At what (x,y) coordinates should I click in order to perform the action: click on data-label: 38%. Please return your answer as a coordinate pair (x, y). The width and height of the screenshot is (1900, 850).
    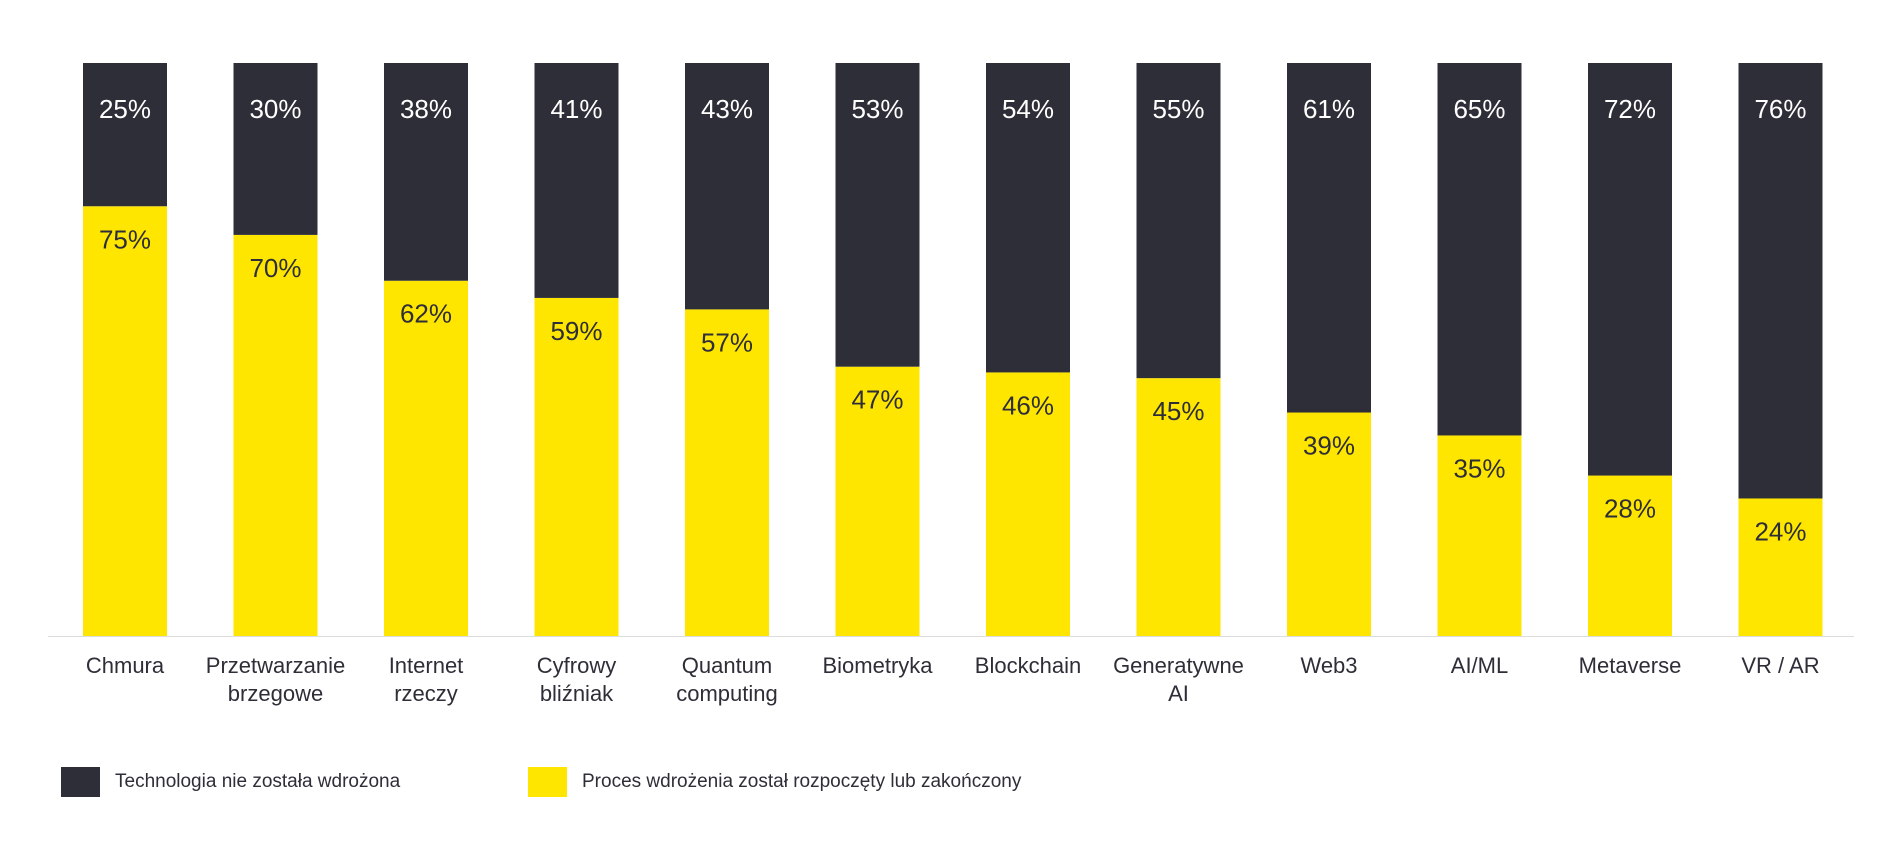
    Looking at the image, I should click on (426, 109).